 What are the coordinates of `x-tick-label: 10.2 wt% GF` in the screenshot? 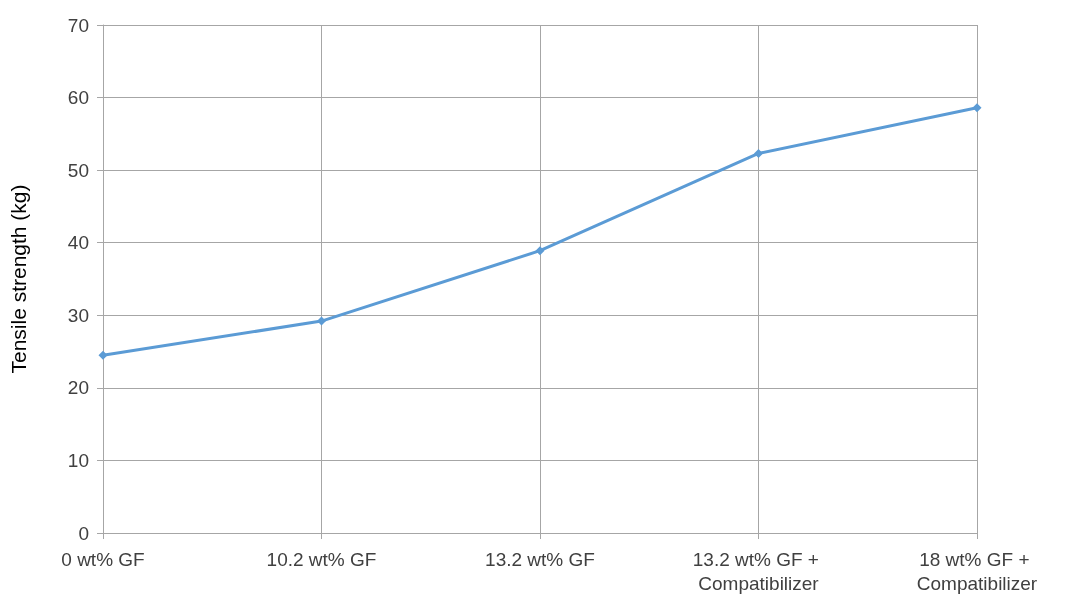 It's located at (321, 559).